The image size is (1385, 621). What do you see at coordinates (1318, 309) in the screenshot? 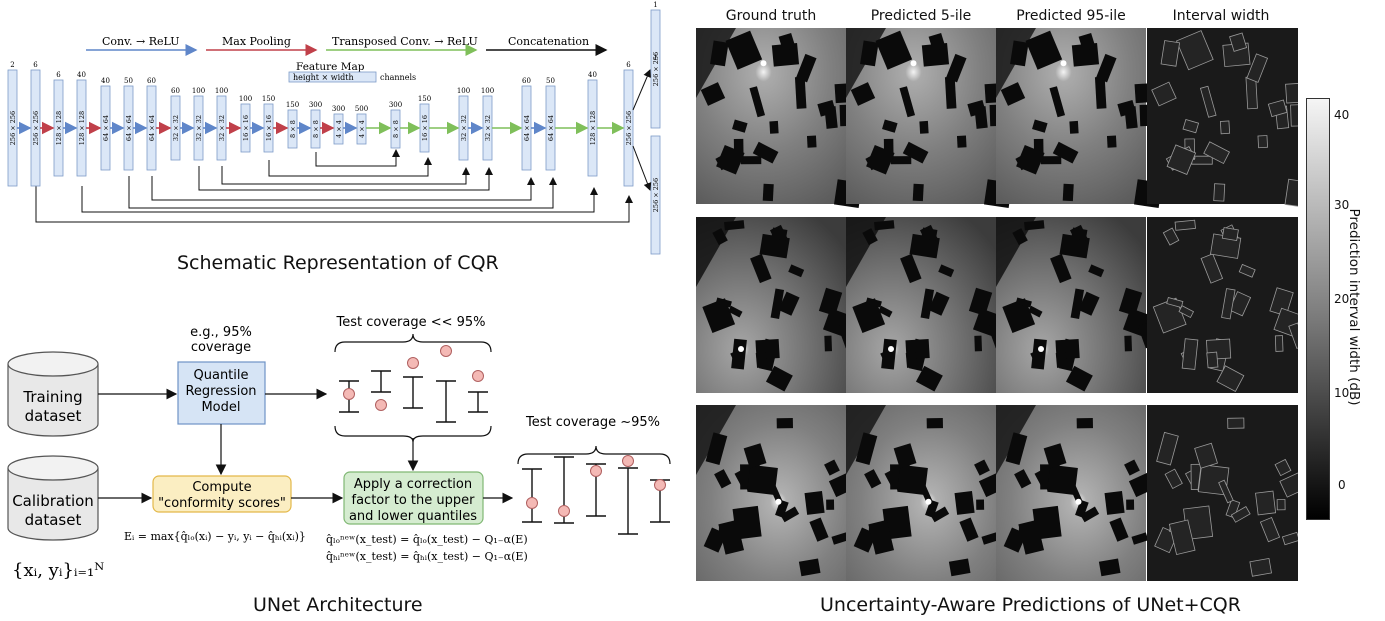
I see `colorbar` at bounding box center [1318, 309].